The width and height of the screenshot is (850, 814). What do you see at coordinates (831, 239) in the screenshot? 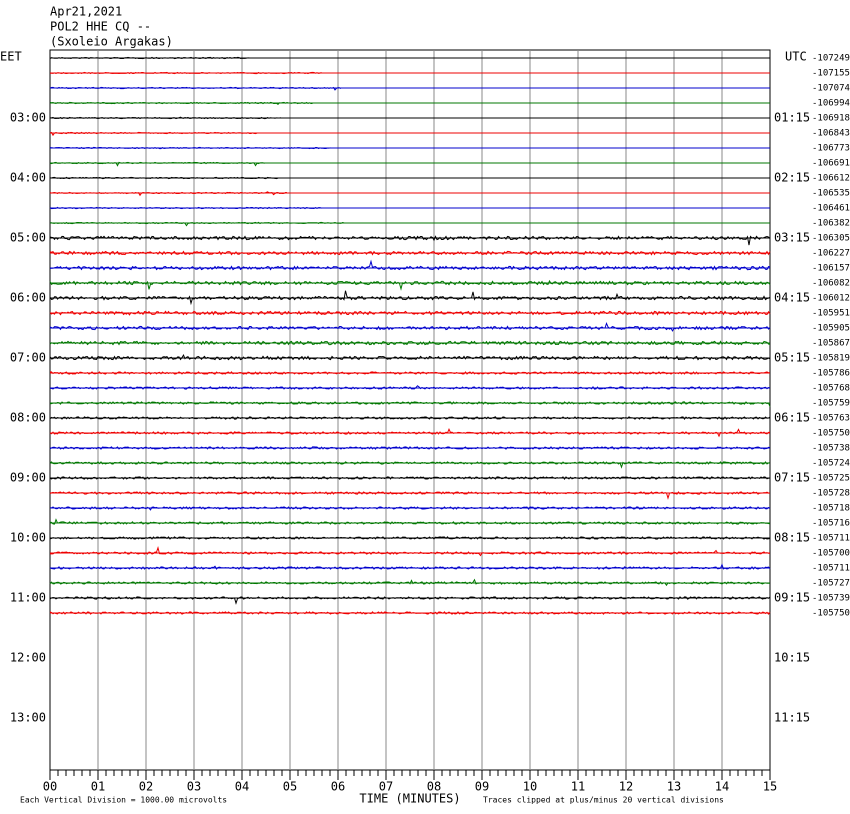
I see `trace-offset: -106305` at bounding box center [831, 239].